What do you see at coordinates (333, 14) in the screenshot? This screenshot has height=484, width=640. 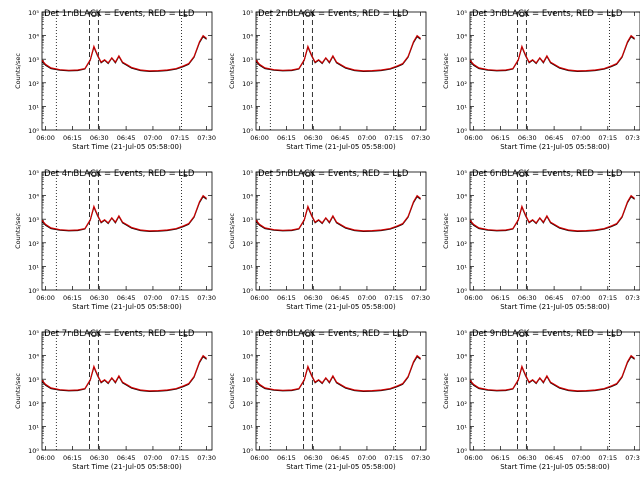 I see `chart-title: Det 2r BLACK = Events, RED = LLD` at bounding box center [333, 14].